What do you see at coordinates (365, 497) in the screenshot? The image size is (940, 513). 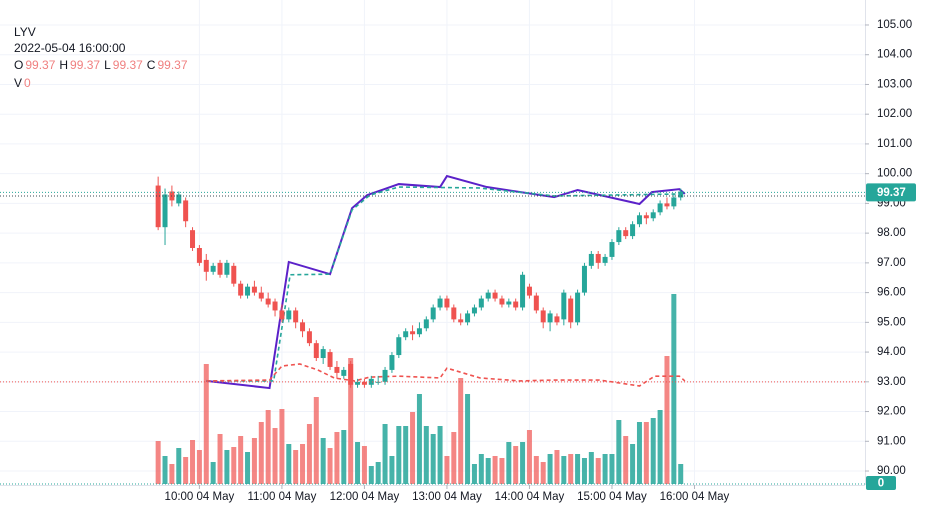 I see `x-tick-label: 12:00 04 May` at bounding box center [365, 497].